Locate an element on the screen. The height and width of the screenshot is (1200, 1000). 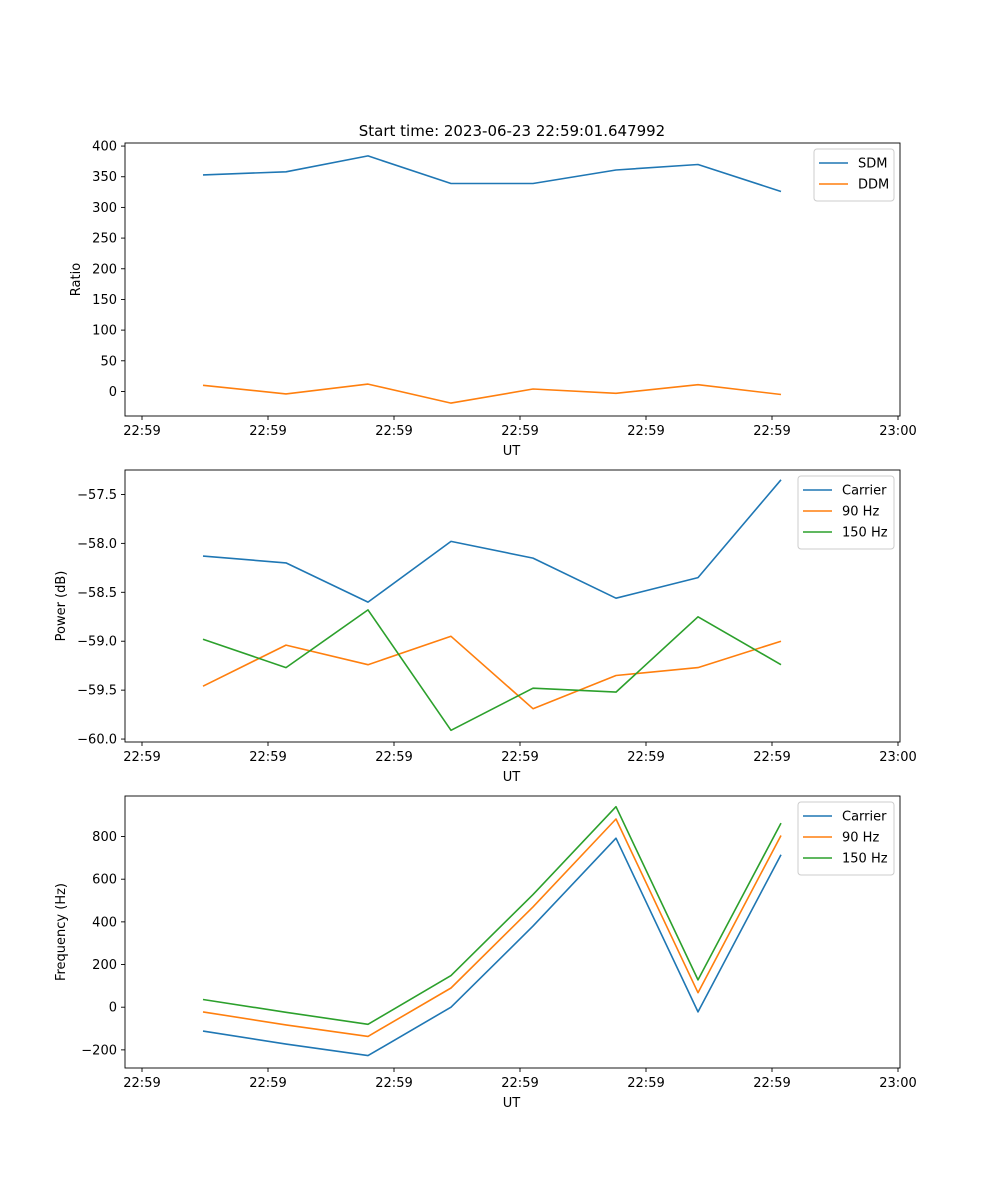
y-axis-label: Ratio is located at coordinates (76, 279).